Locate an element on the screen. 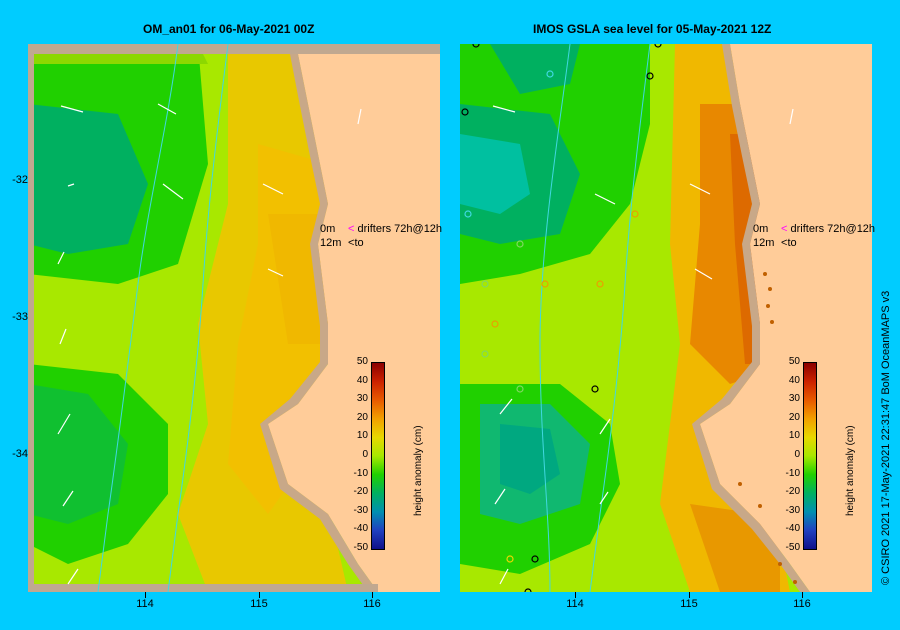 The width and height of the screenshot is (900, 630). lat-tick-label: -34 is located at coordinates (20, 454).